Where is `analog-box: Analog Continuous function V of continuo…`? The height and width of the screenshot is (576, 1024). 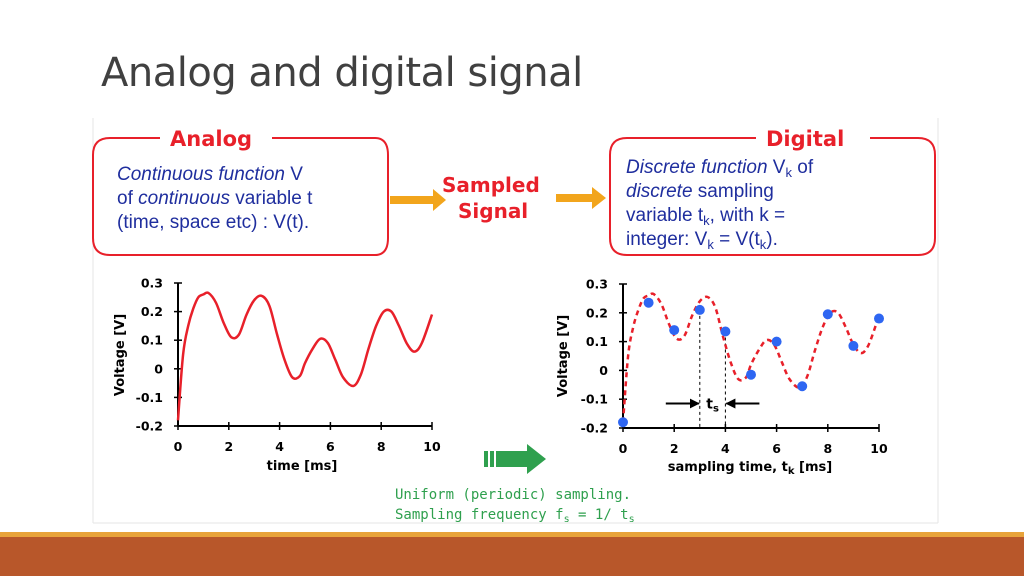
analog-box: Analog Continuous function V of continuo… is located at coordinates (240, 191).